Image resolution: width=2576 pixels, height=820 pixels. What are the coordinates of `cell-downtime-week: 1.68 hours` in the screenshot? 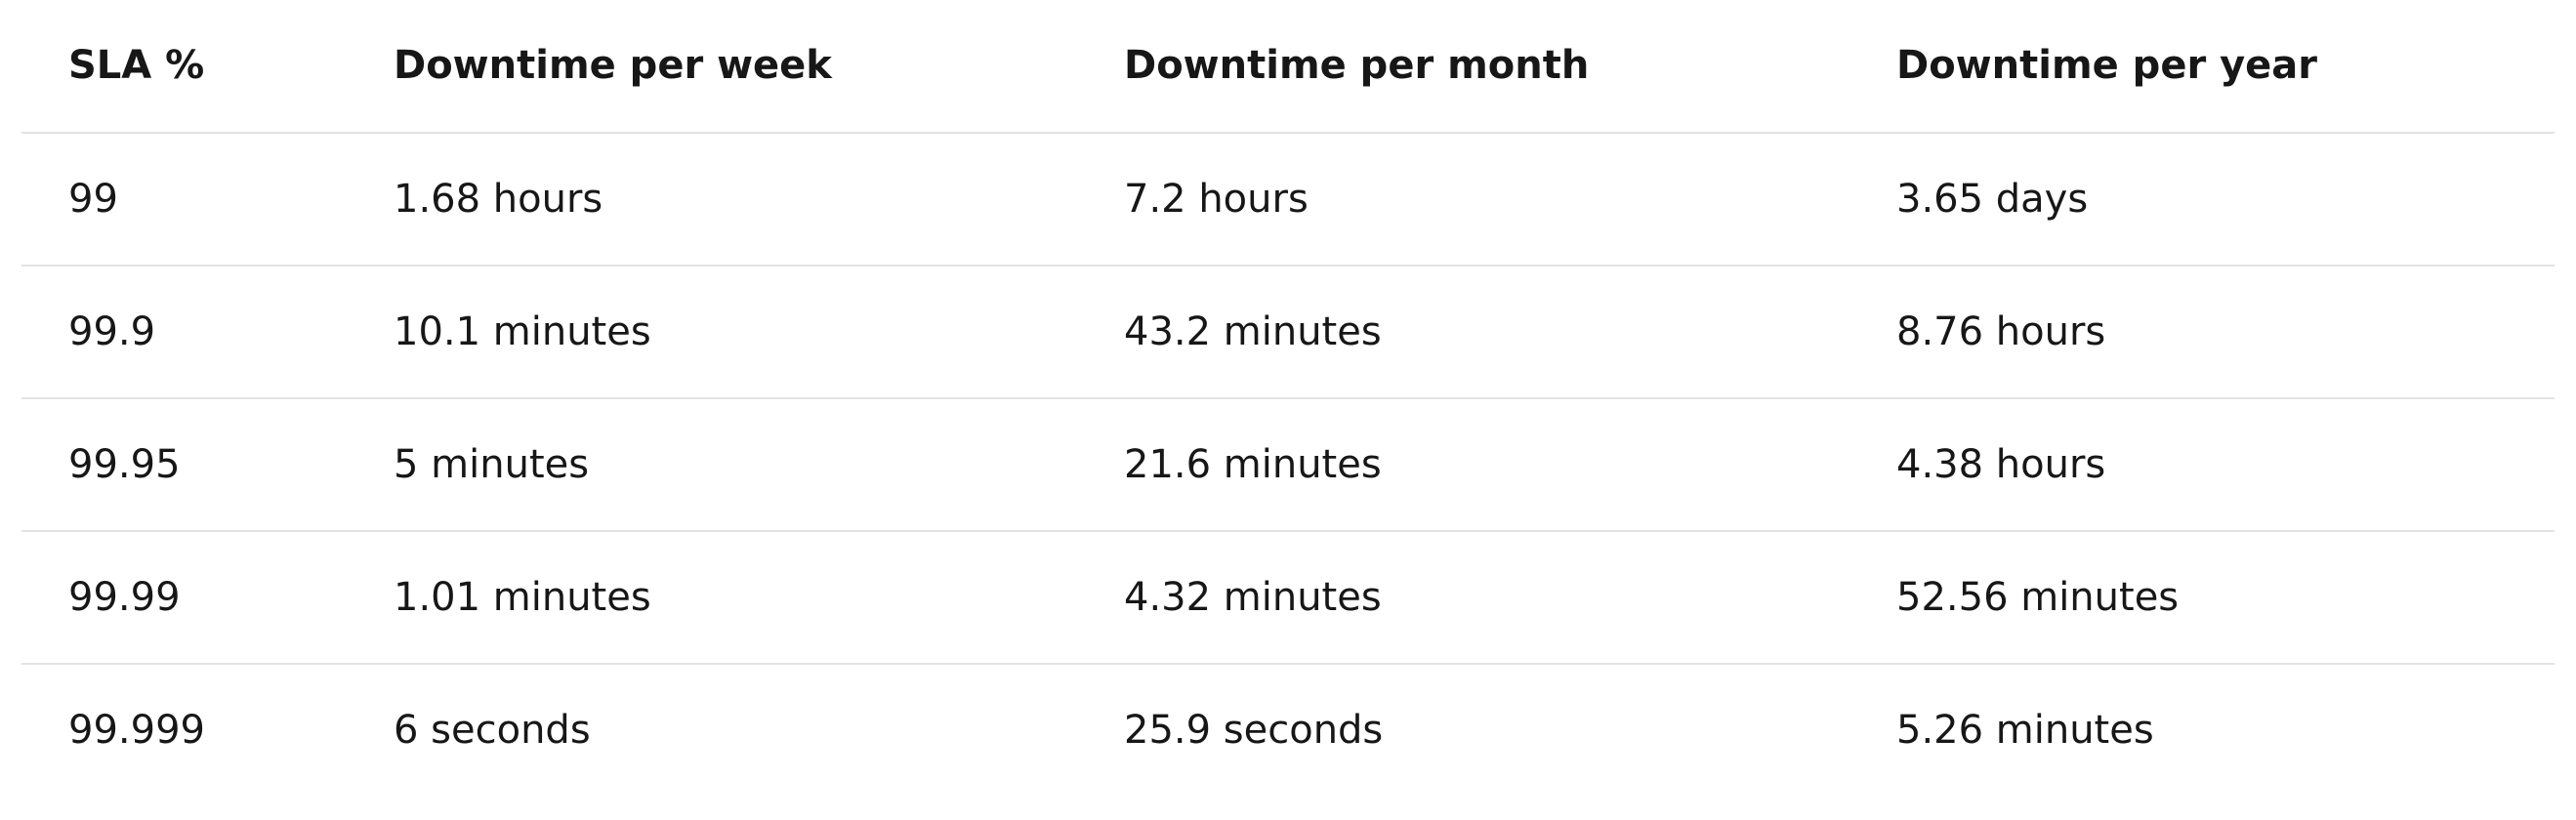 It's located at (712, 199).